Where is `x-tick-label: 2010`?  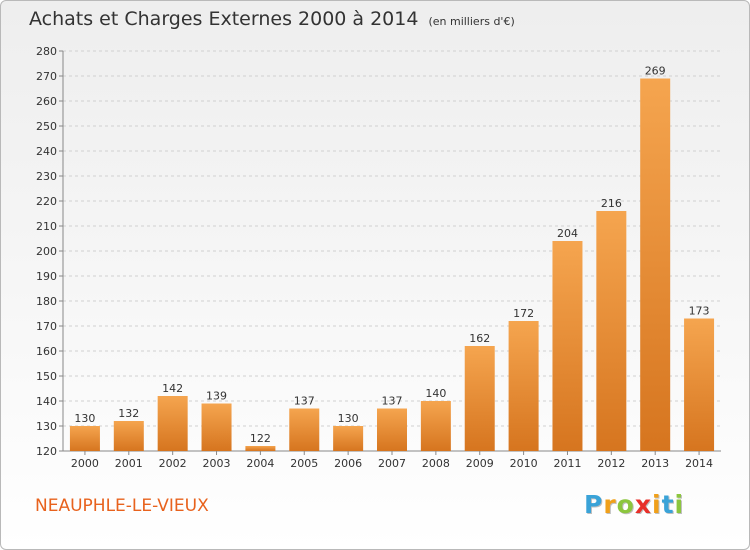
x-tick-label: 2010 is located at coordinates (524, 463).